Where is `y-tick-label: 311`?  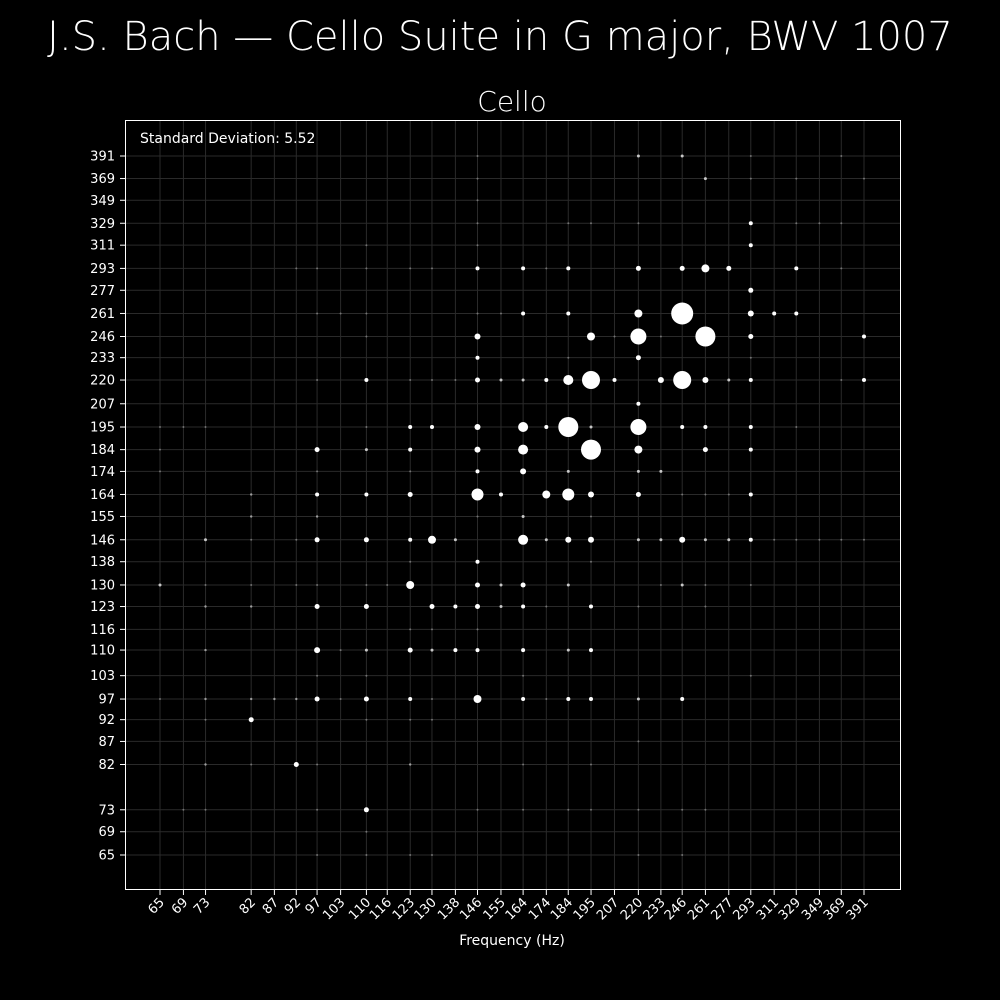
y-tick-label: 311 is located at coordinates (102, 246).